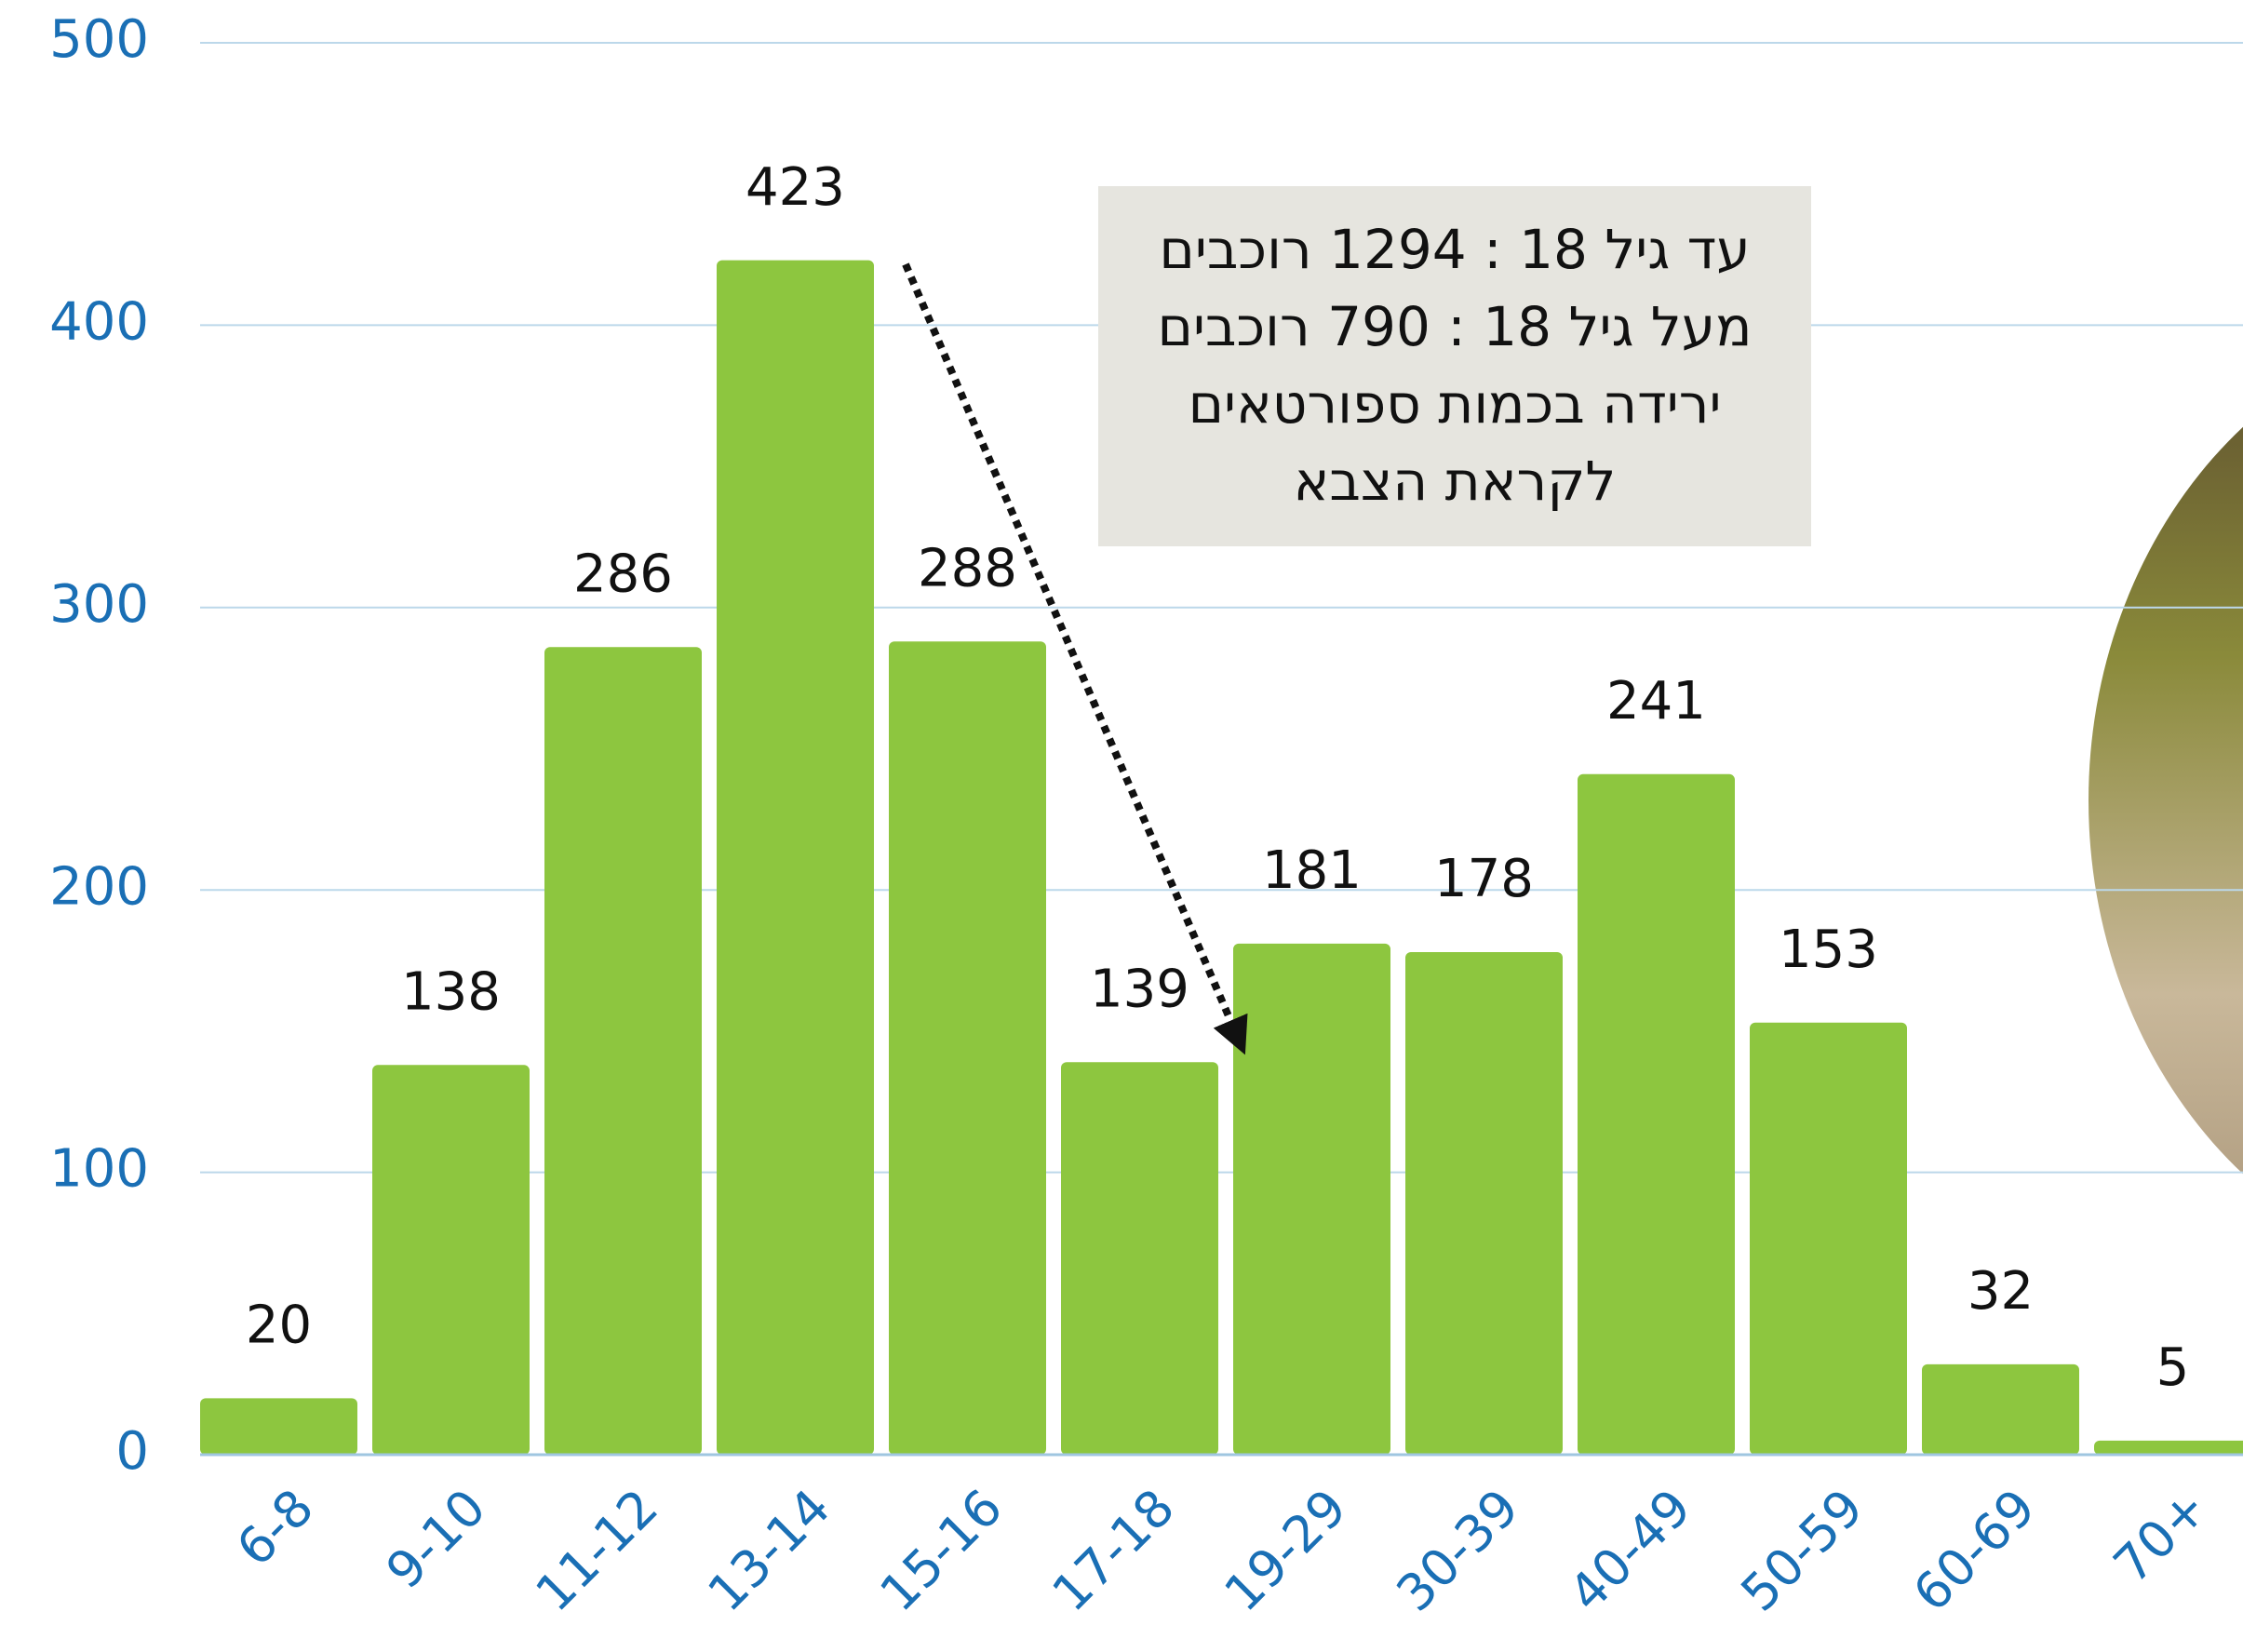 The width and height of the screenshot is (2243, 1652). I want to click on arrow, so click(1075, 658).